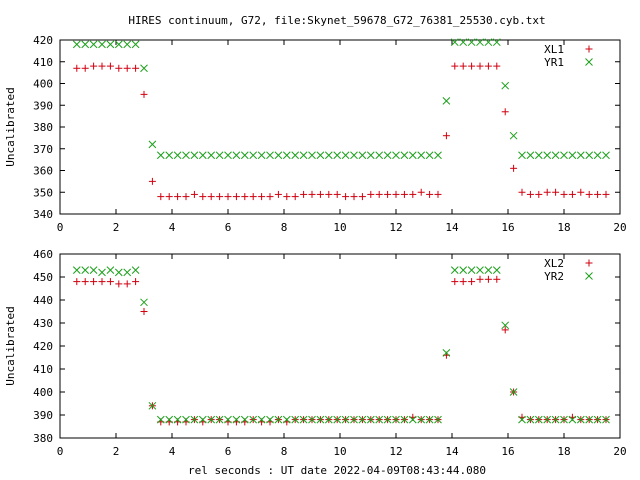 This screenshot has width=640, height=480. I want to click on x-tick-label: 20, so click(619, 227).